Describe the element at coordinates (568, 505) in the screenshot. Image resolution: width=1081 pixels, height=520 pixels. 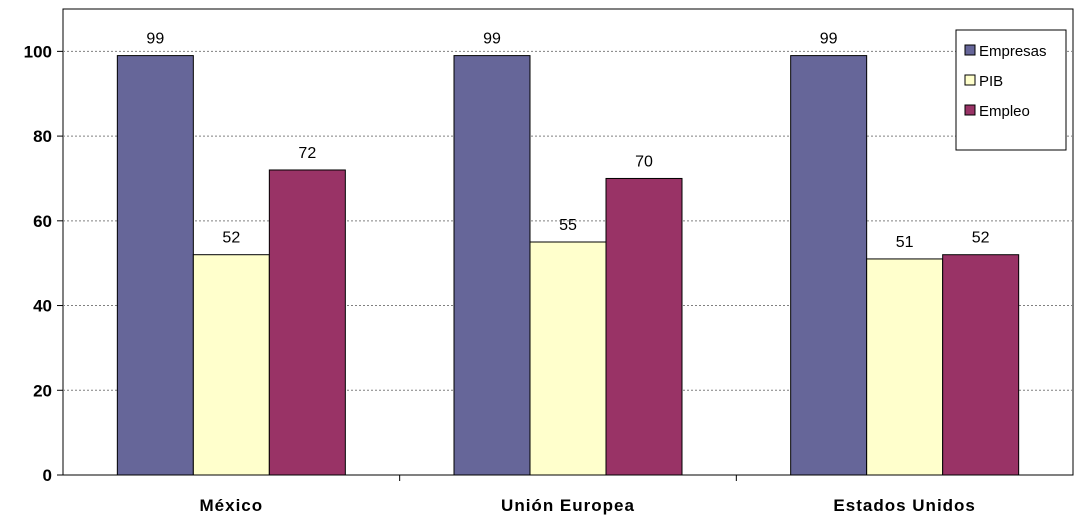
I see `x-category-label: Unión Europea` at that location.